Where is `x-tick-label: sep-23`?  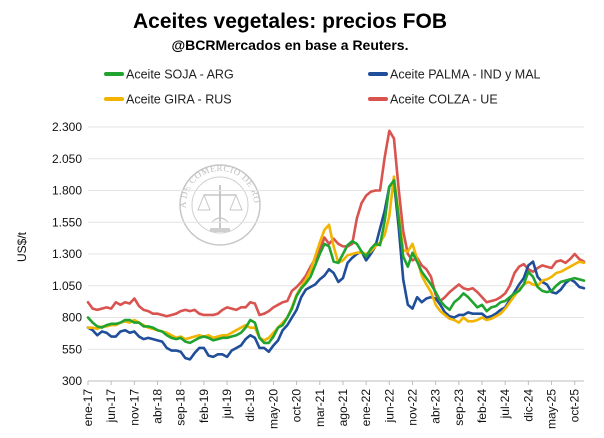 x-tick-label: sep-23 is located at coordinates (459, 407).